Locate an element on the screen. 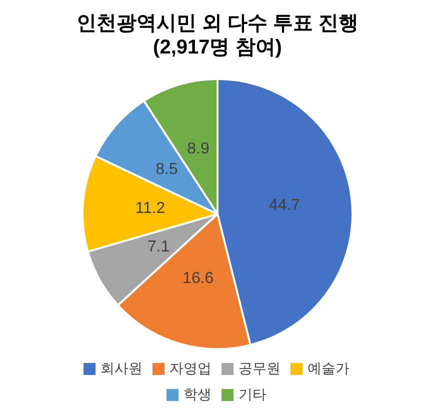 The width and height of the screenshot is (435, 420). data-label: 7.1 is located at coordinates (159, 247).